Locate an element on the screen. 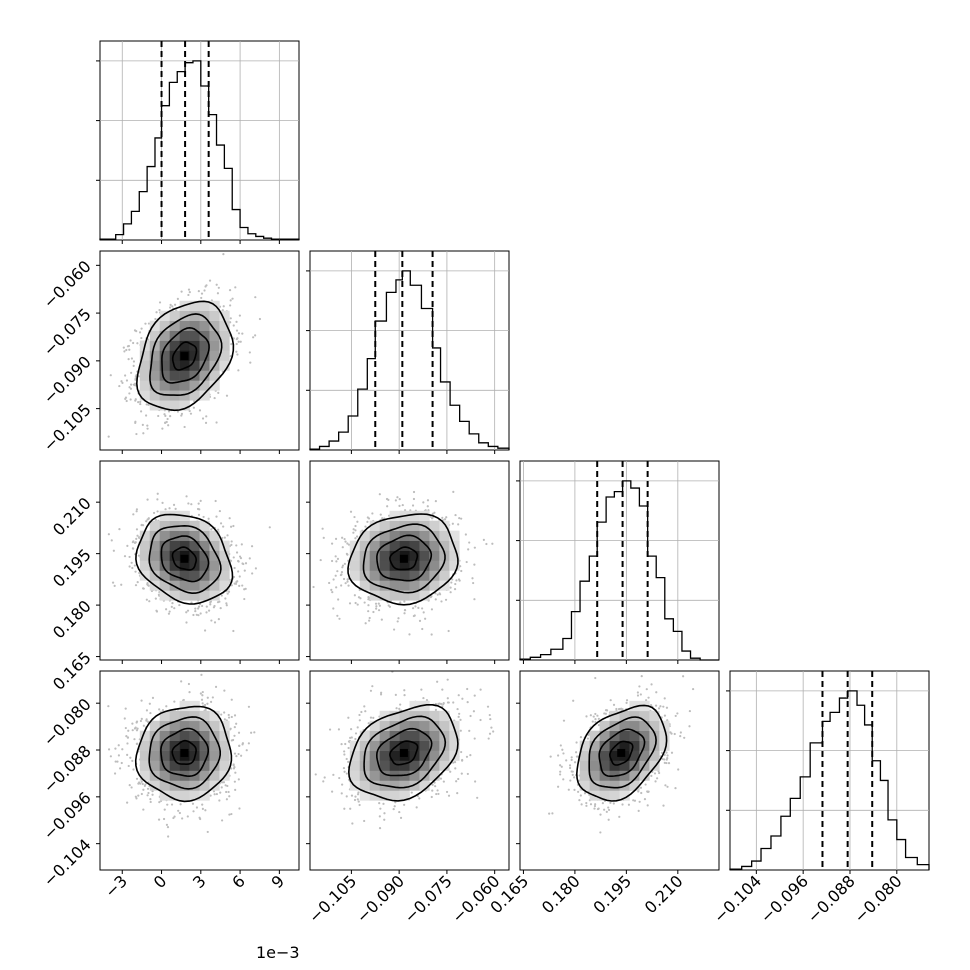 The width and height of the screenshot is (970, 970). x-tick-label: −0.105 is located at coordinates (332, 898).